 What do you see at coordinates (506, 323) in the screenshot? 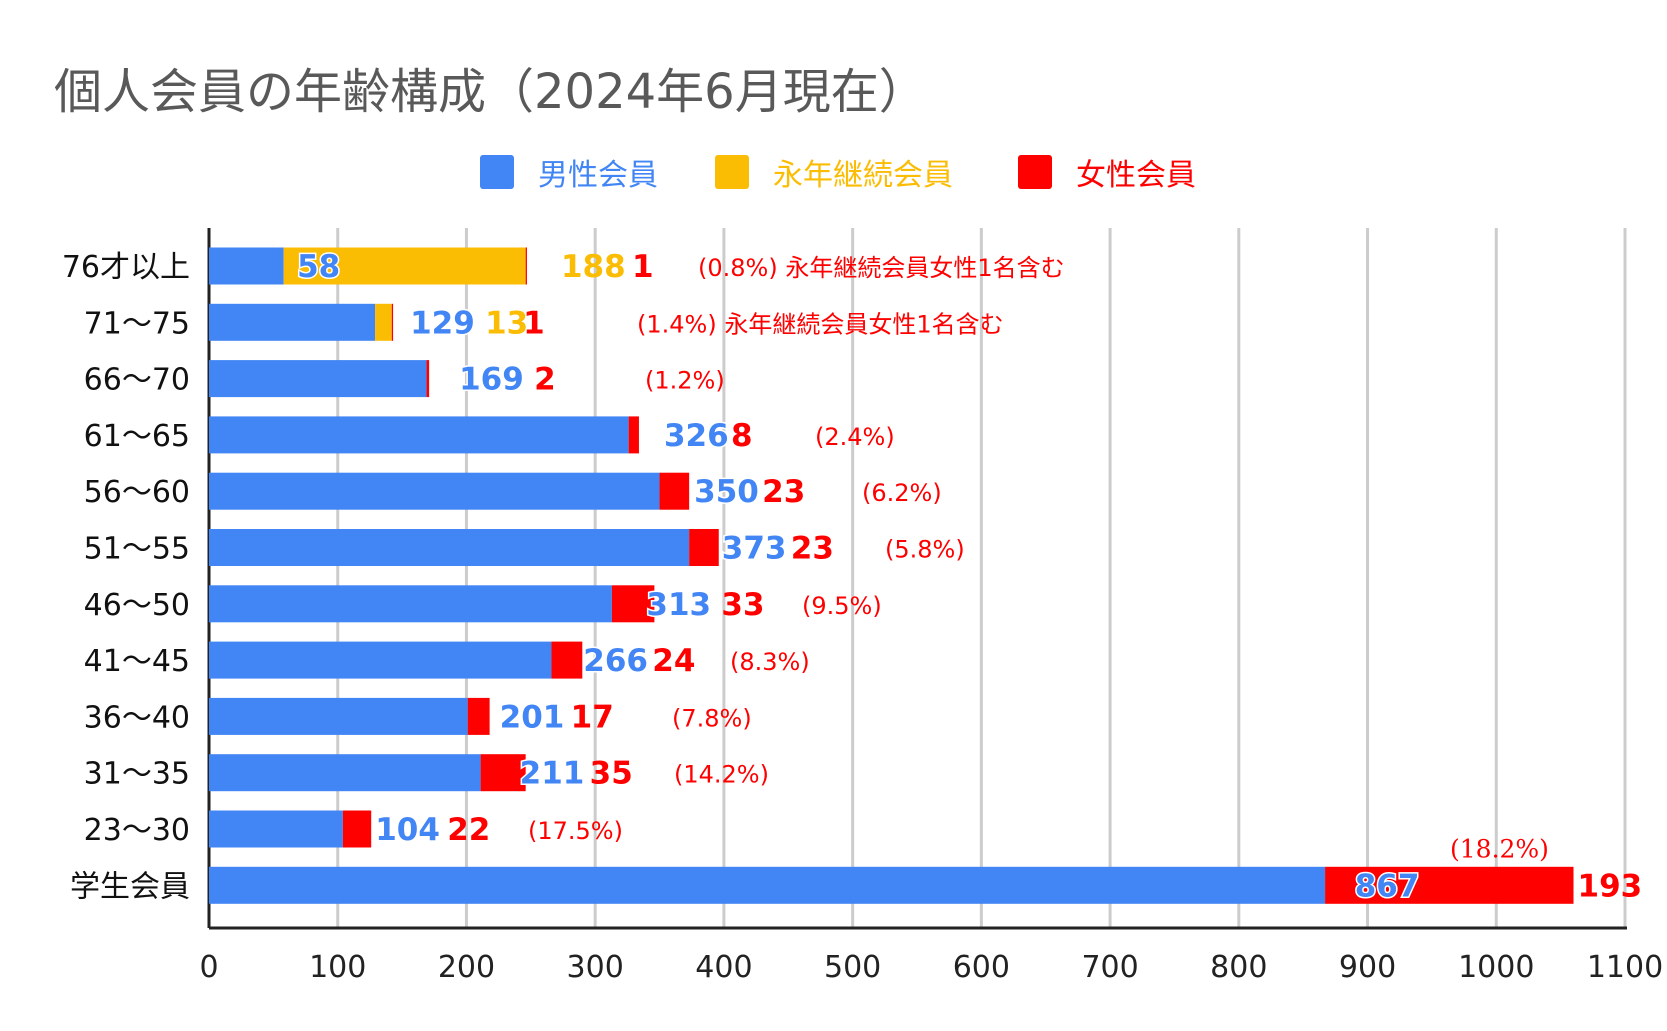
I see `data-label-lifetime: 13` at bounding box center [506, 323].